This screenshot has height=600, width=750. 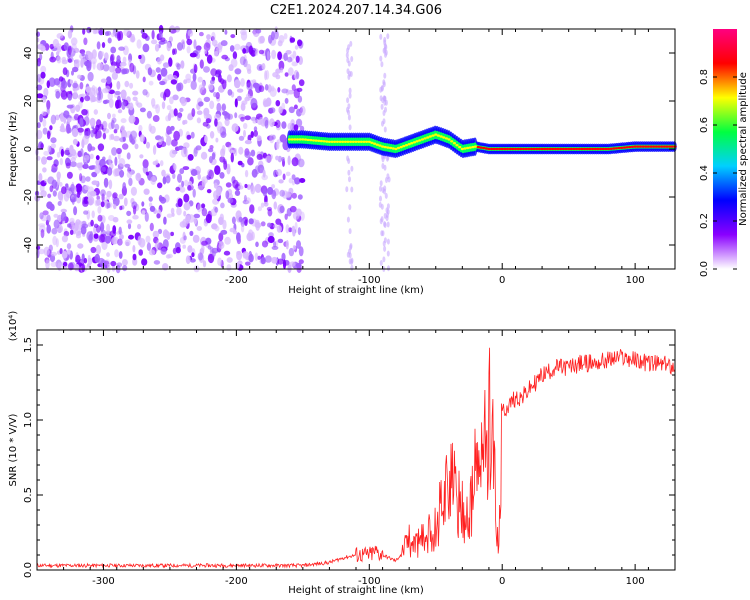 I want to click on chart-title: C2E1.2024.207.14.34.G06, so click(x=356, y=10).